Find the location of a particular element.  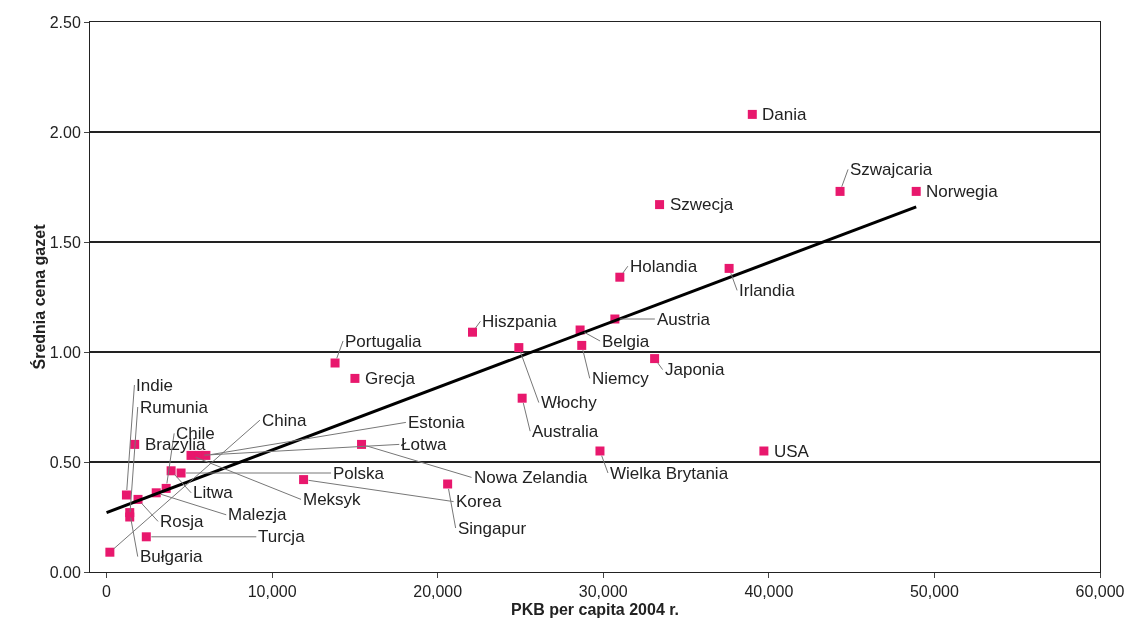

data-label: Szwecja is located at coordinates (702, 204).